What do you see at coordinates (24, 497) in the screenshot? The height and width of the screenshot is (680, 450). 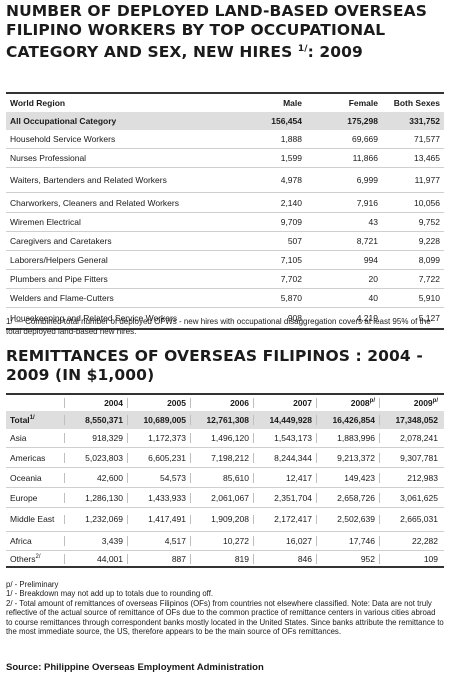 I see `region-label: Europe` at bounding box center [24, 497].